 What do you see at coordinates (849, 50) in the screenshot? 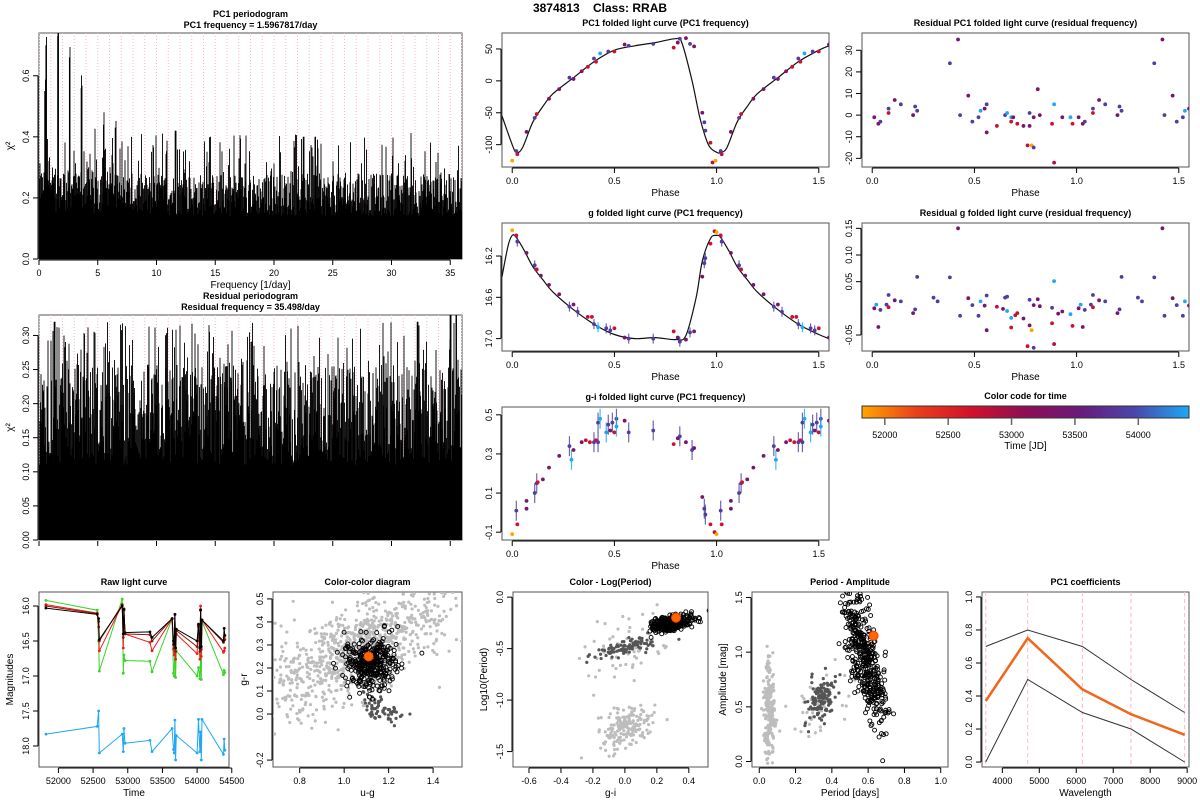
I see `y-tick-label: 30` at bounding box center [849, 50].